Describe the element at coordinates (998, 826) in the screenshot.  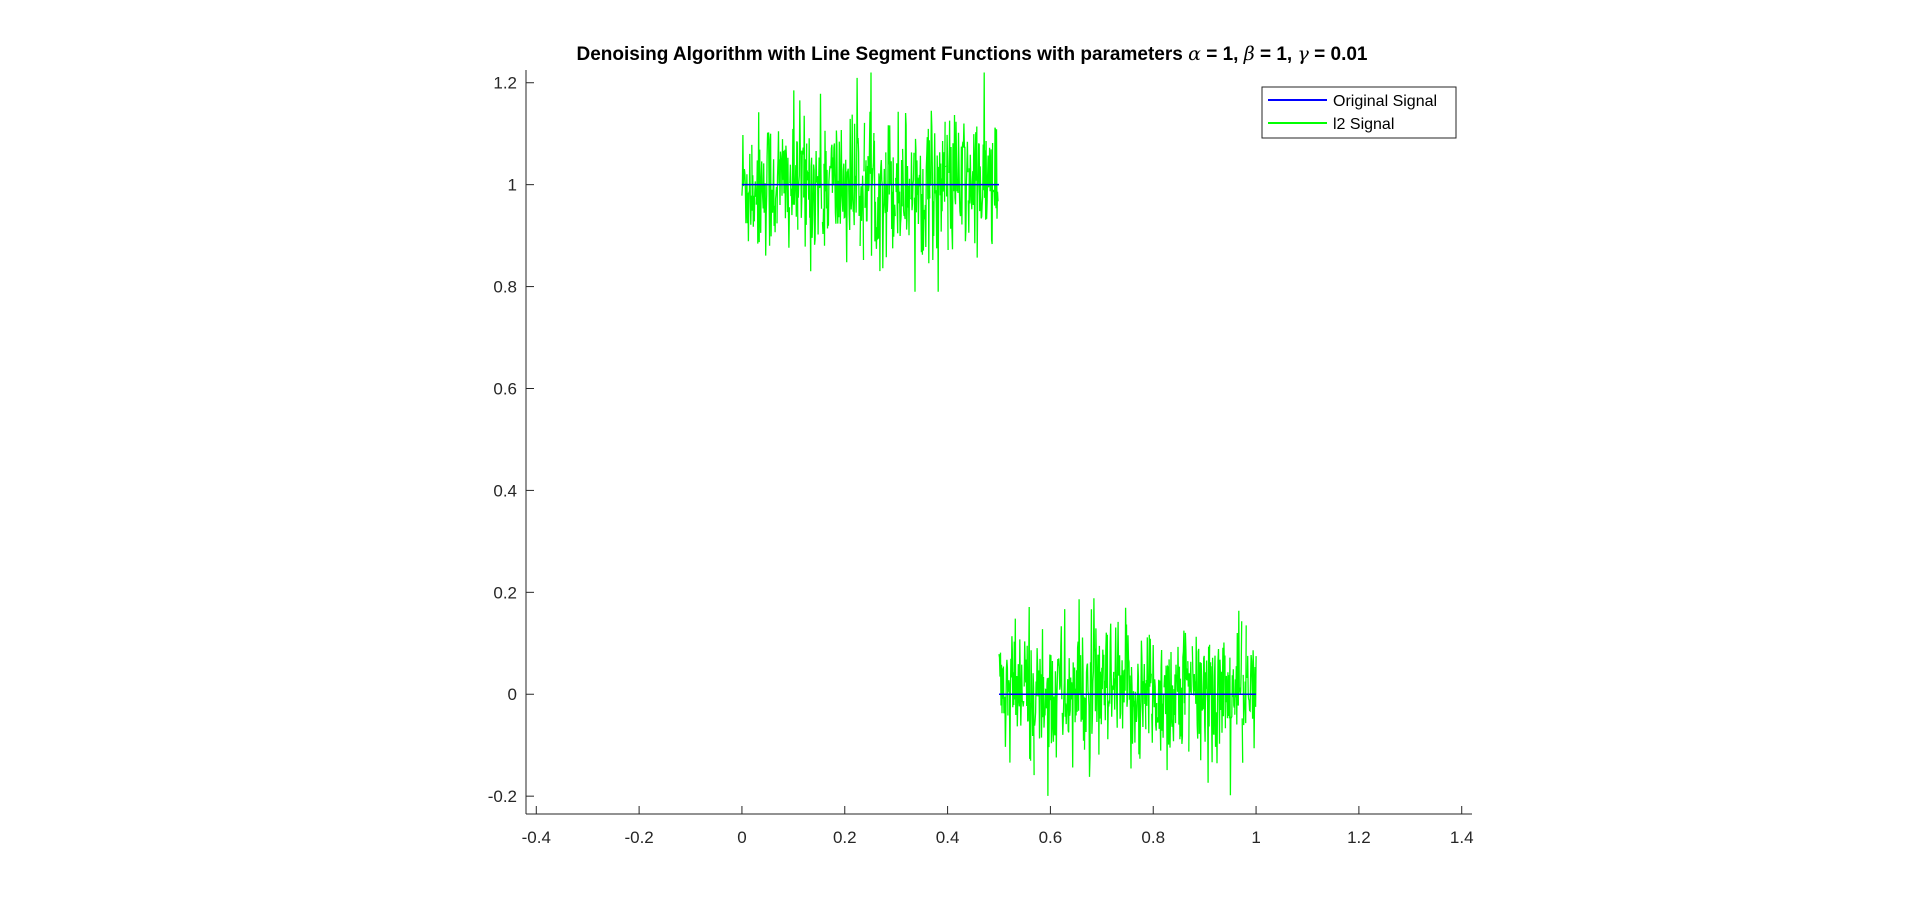
I see `x-axis: -0.4 -0.2 0 0.2 0.4 0.6 0.8 1 1.2 1.4` at that location.